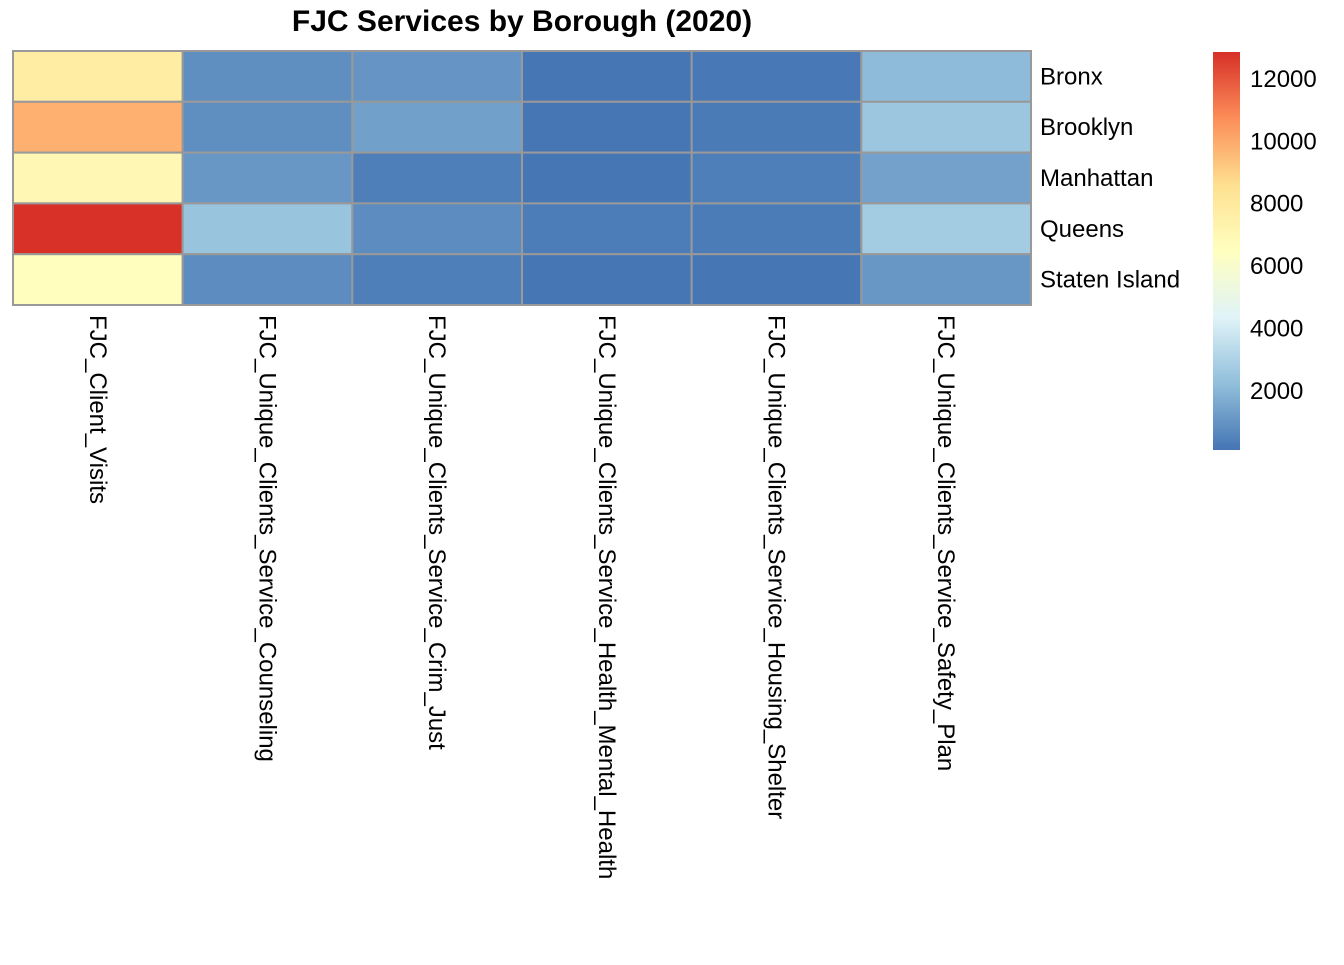 This screenshot has width=1344, height=965. Describe the element at coordinates (1071, 76) in the screenshot. I see `row-label: Bronx` at that location.